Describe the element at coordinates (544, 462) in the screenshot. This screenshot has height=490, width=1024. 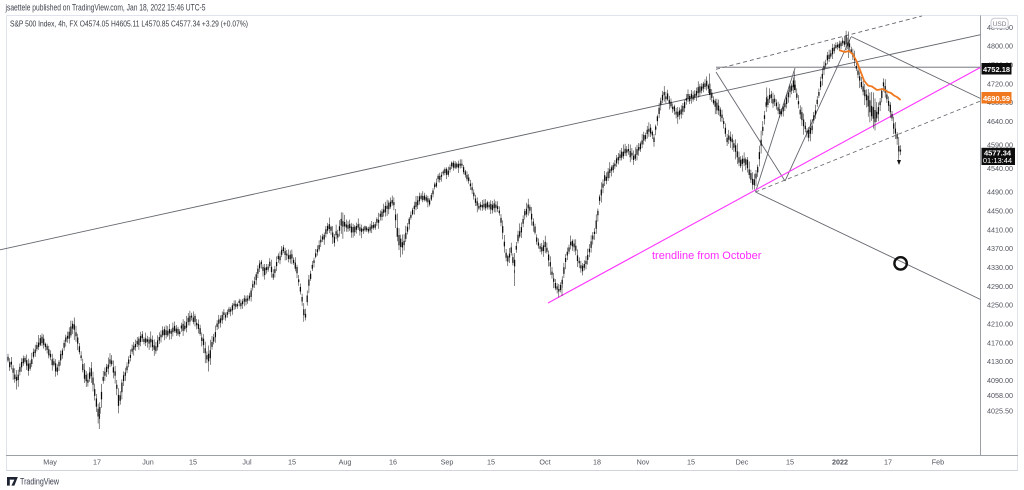
I see `svg-text: Oct` at that location.